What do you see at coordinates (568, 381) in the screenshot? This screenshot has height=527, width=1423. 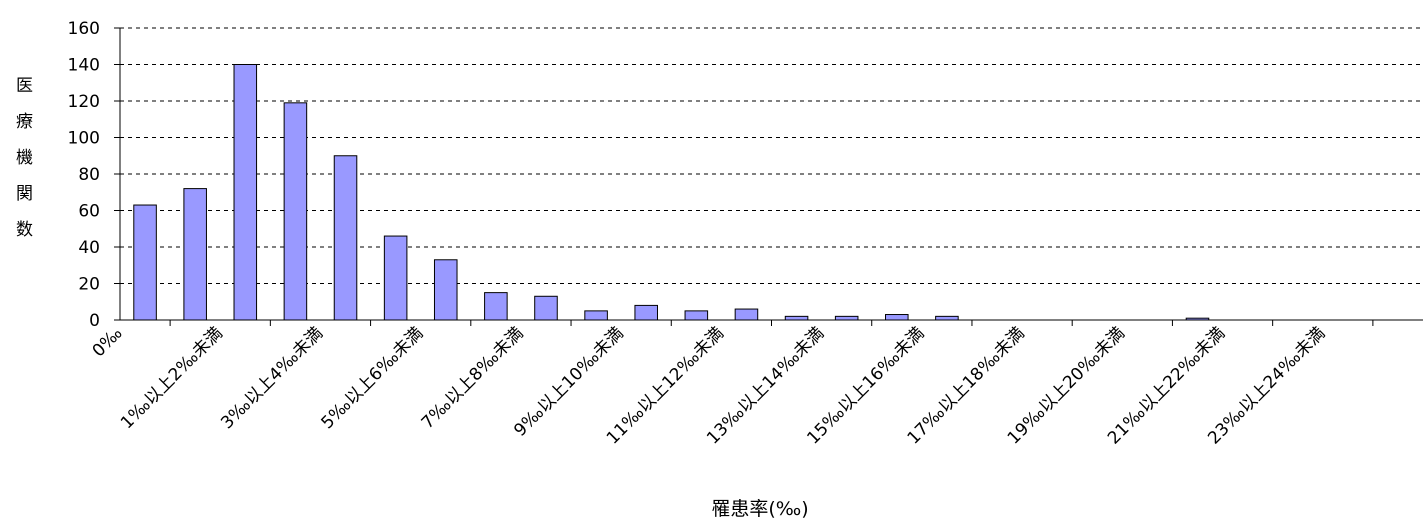 I see `x-tick-label: 9‰以上10‰未満` at bounding box center [568, 381].